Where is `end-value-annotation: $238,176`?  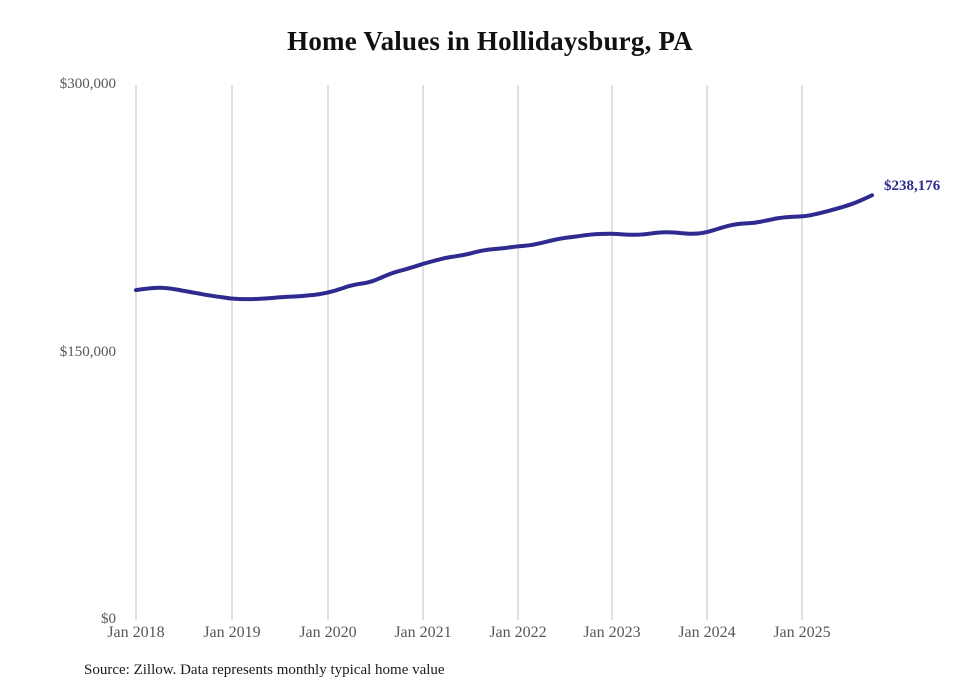
end-value-annotation: $238,176 is located at coordinates (912, 186).